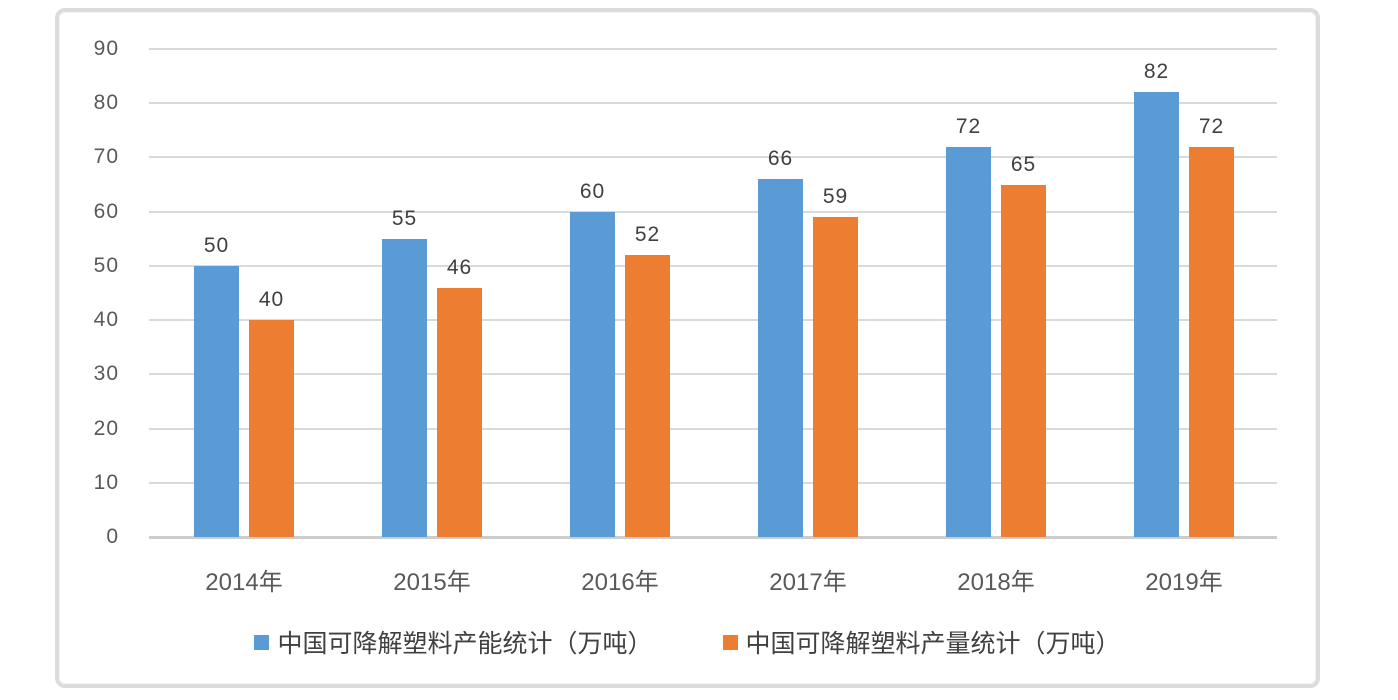  I want to click on x-axis-label: 2014年, so click(244, 582).